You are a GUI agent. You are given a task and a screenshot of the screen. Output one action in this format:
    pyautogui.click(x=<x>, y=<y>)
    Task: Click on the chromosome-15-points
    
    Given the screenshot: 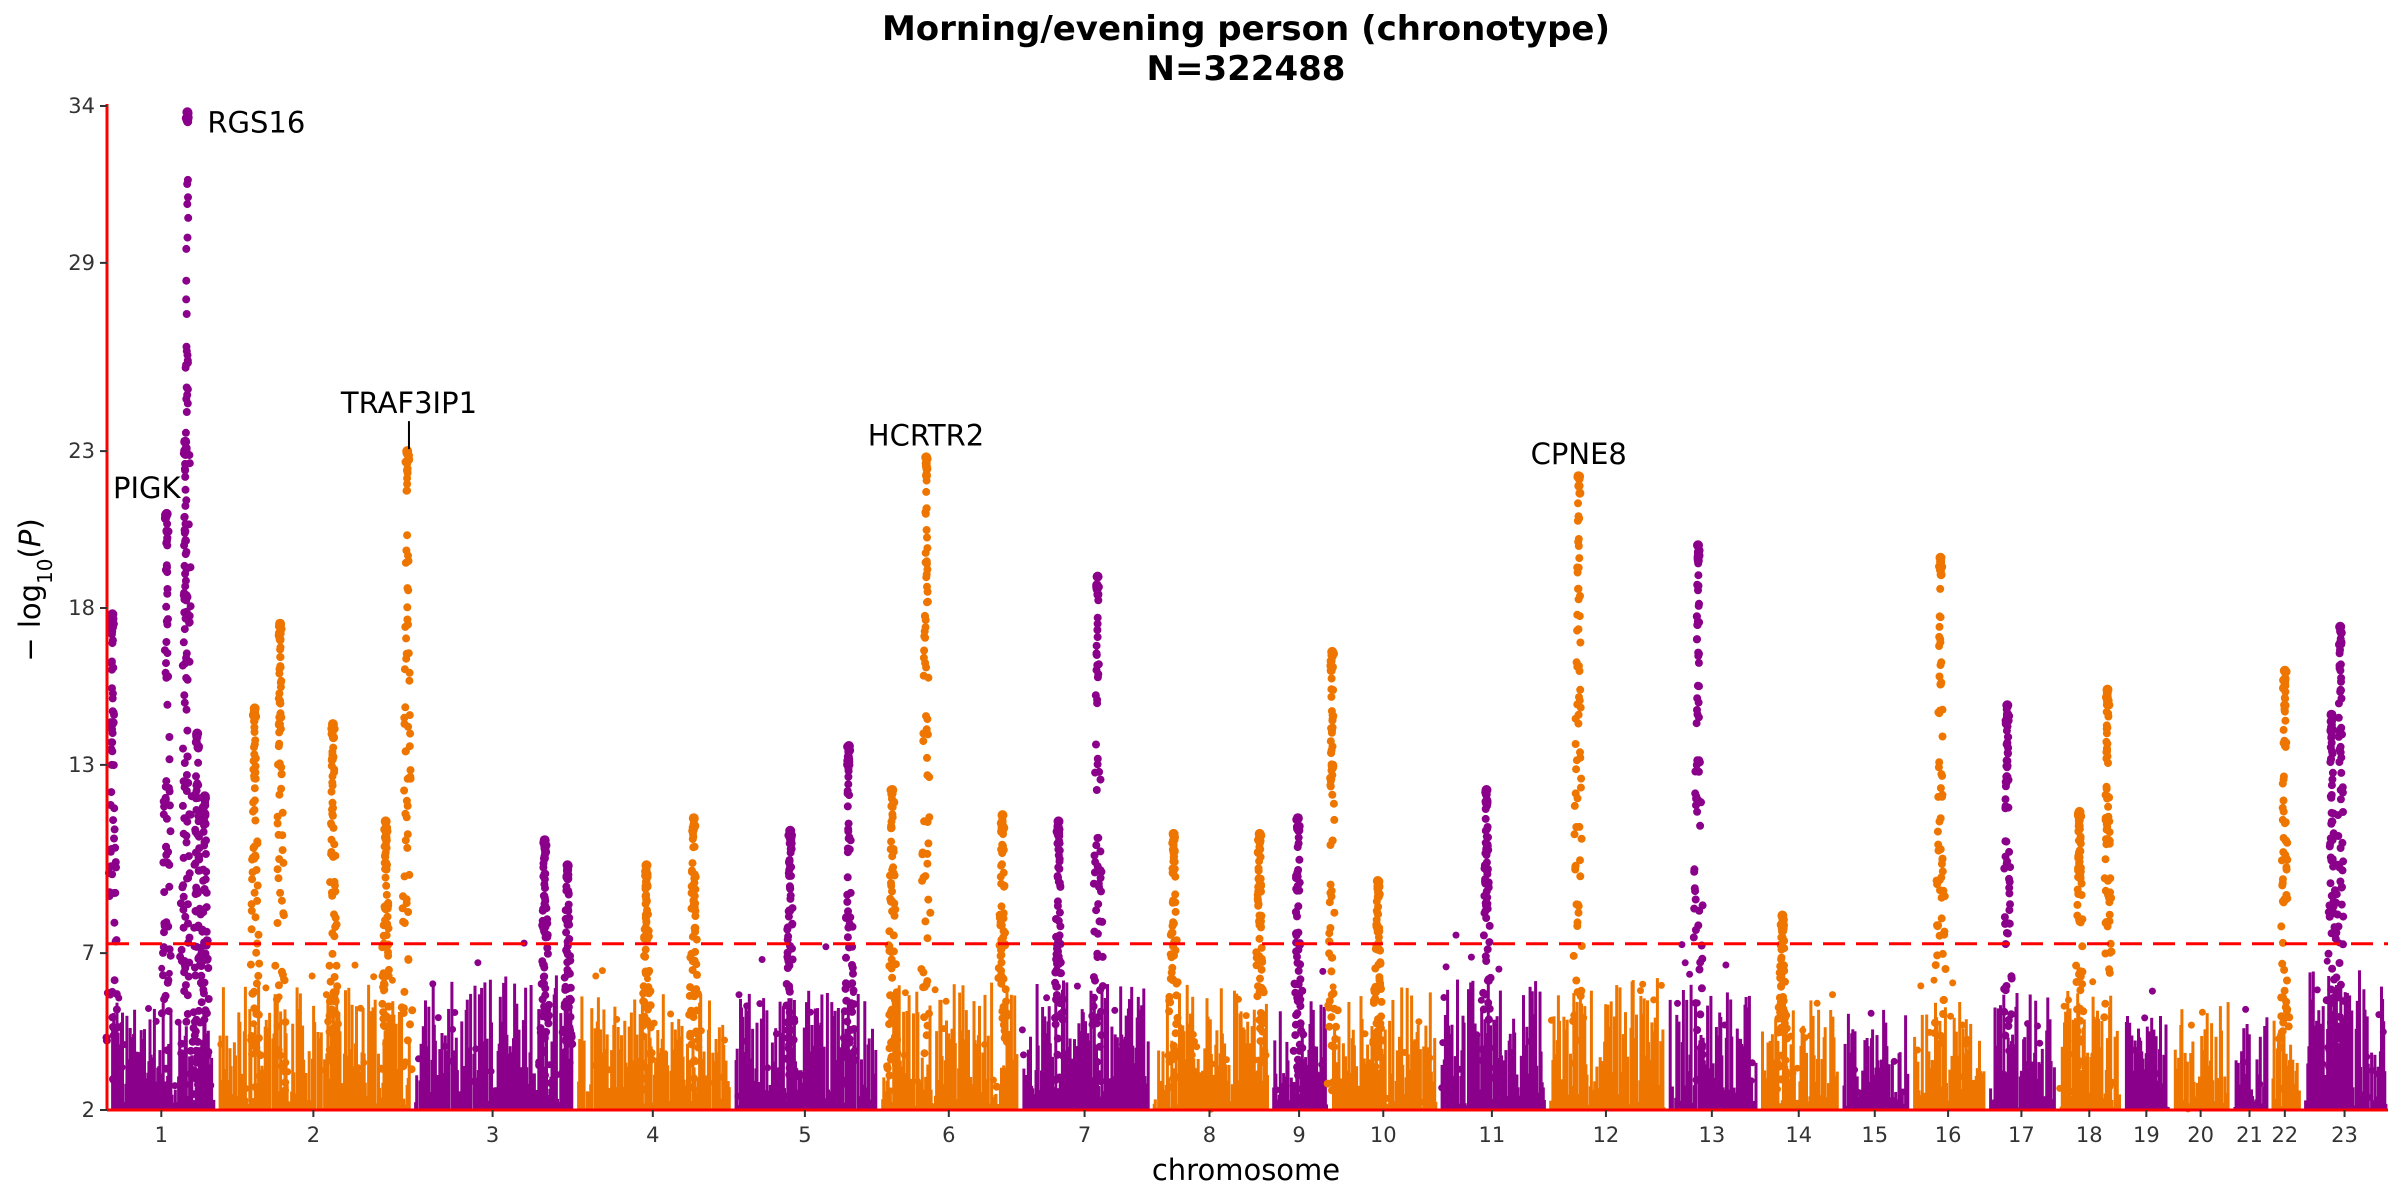 What is the action you would take?
    pyautogui.click(x=1876, y=1059)
    